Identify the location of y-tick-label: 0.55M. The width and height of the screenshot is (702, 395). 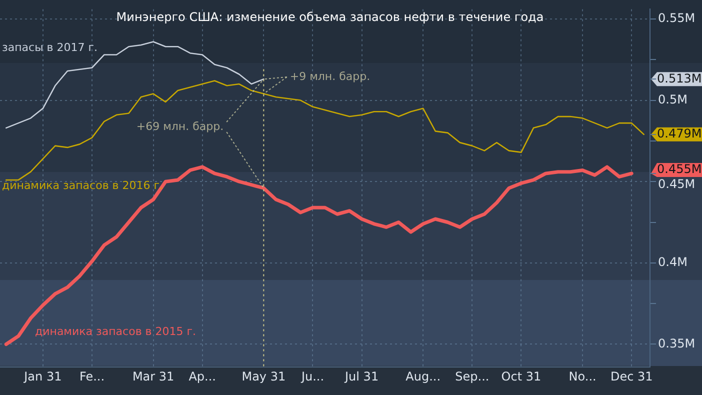
(677, 18).